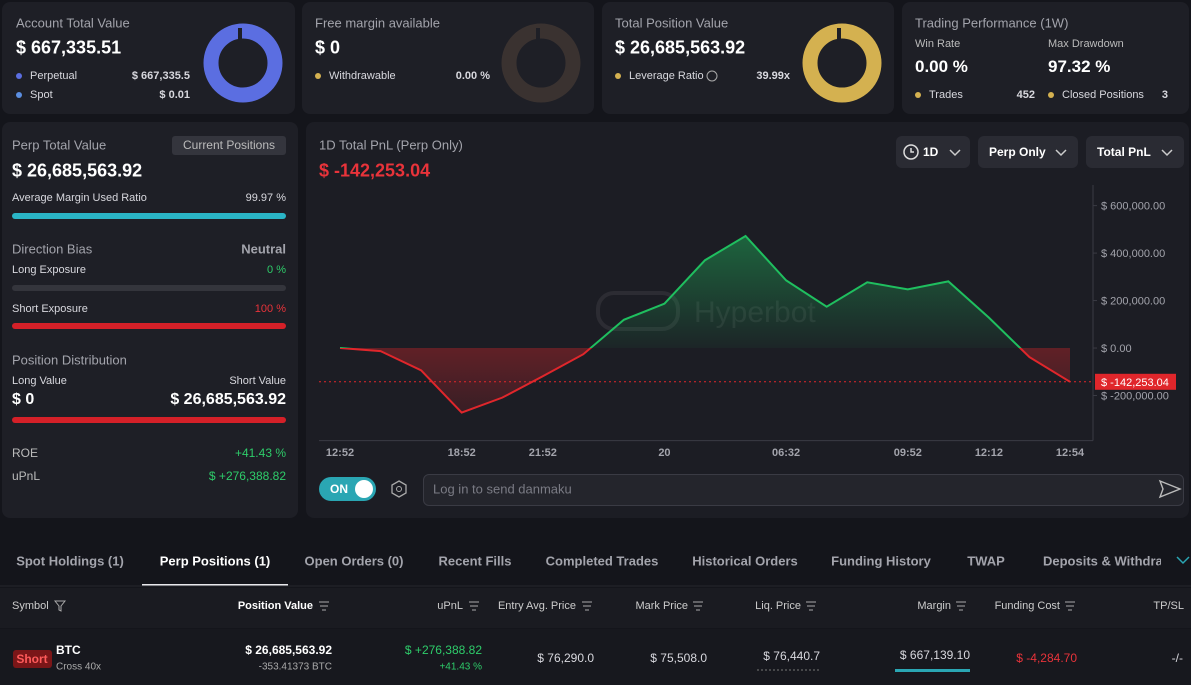 Image resolution: width=1191 pixels, height=685 pixels. What do you see at coordinates (1124, 152) in the screenshot?
I see `metric-label: Total PnL` at bounding box center [1124, 152].